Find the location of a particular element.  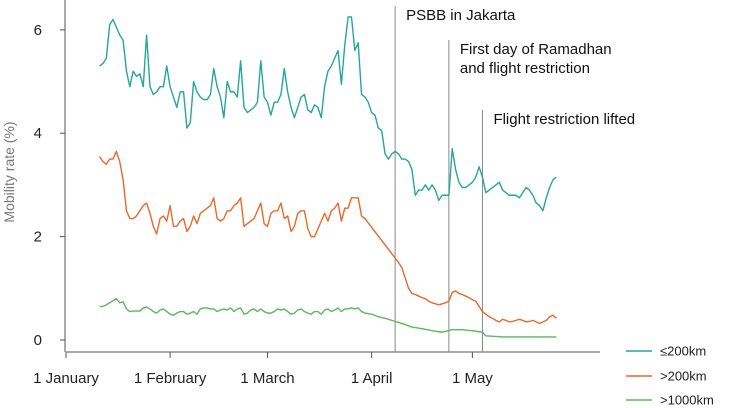

y-axis-label: Mobility rate (%) is located at coordinates (9, 171).